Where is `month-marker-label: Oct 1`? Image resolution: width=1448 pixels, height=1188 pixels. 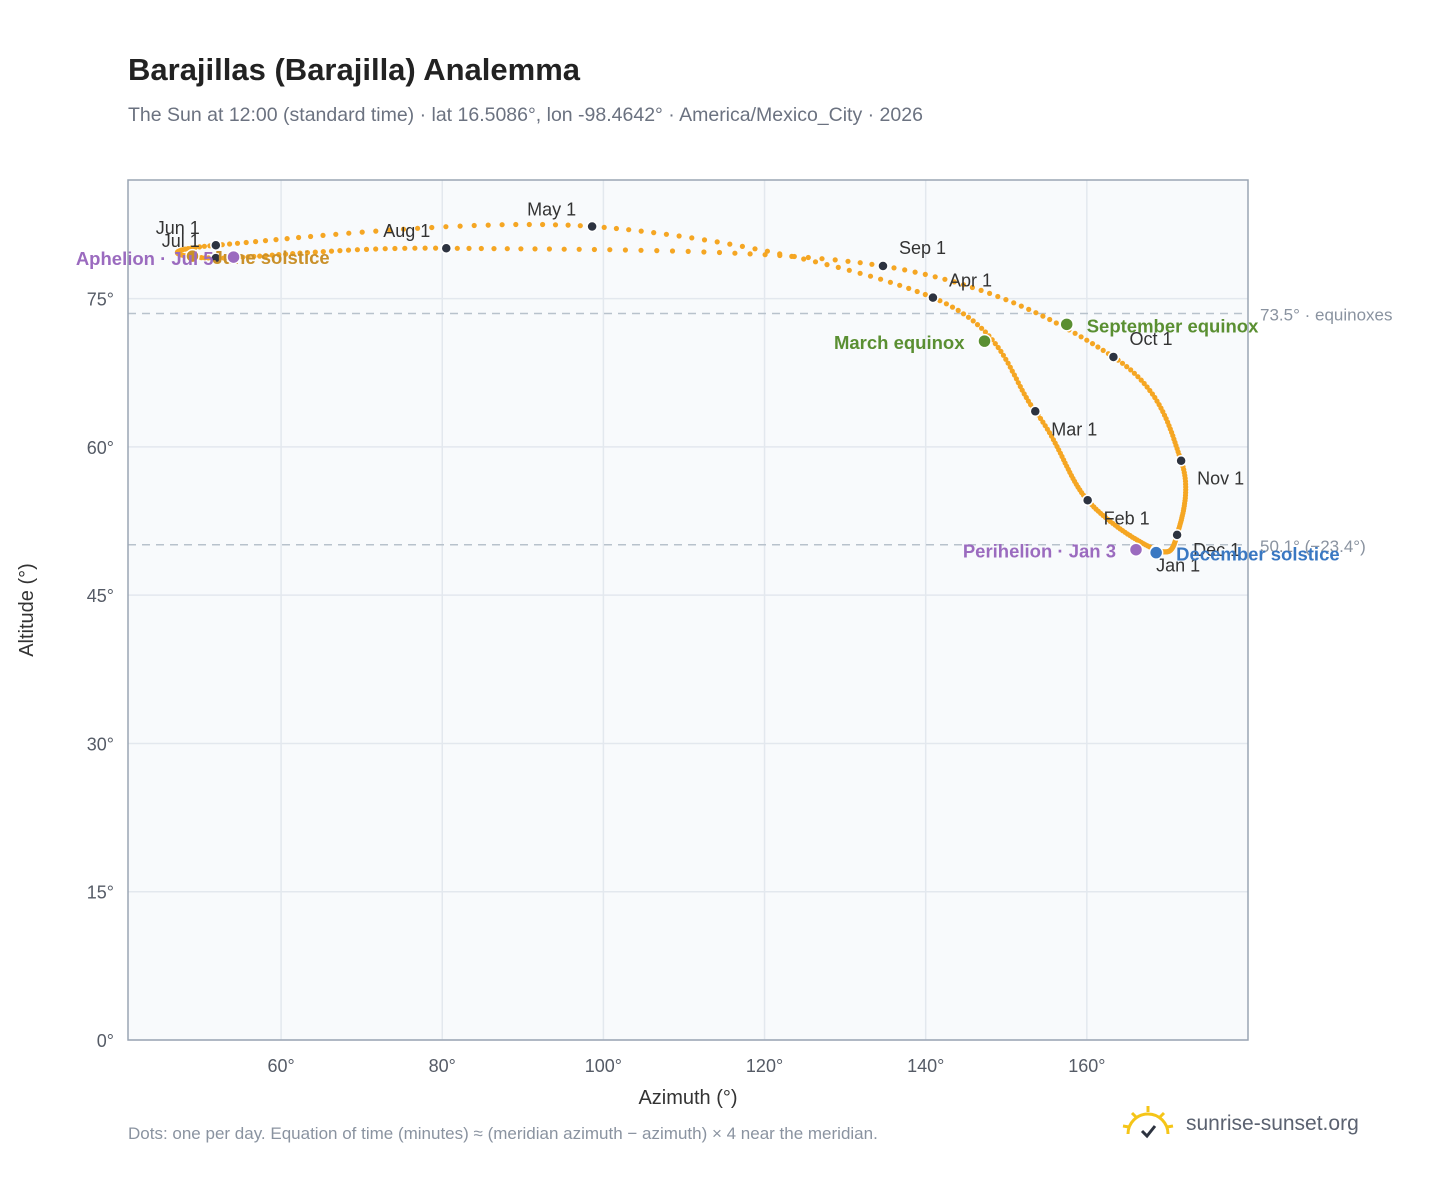 month-marker-label: Oct 1 is located at coordinates (1150, 339).